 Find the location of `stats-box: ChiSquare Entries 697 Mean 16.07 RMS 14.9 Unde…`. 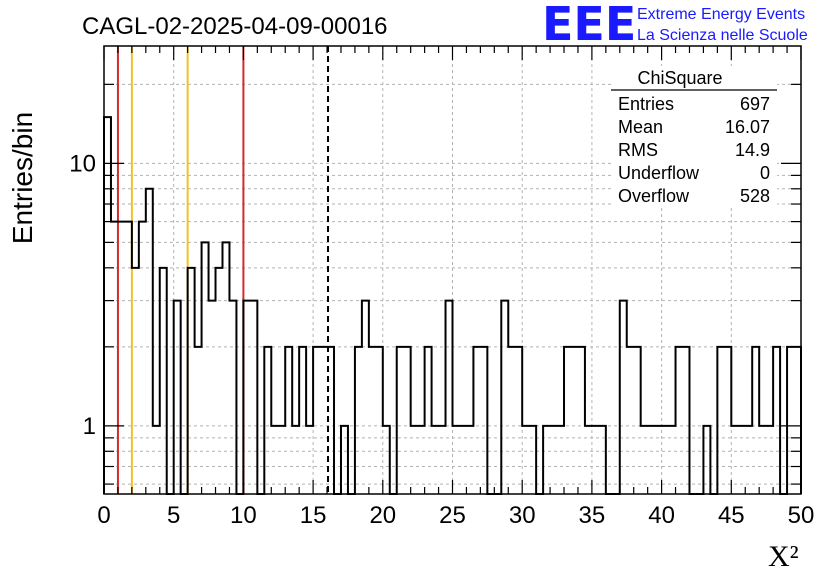

stats-box: ChiSquare Entries 697 Mean 16.07 RMS 14.9 Unde… is located at coordinates (694, 136).